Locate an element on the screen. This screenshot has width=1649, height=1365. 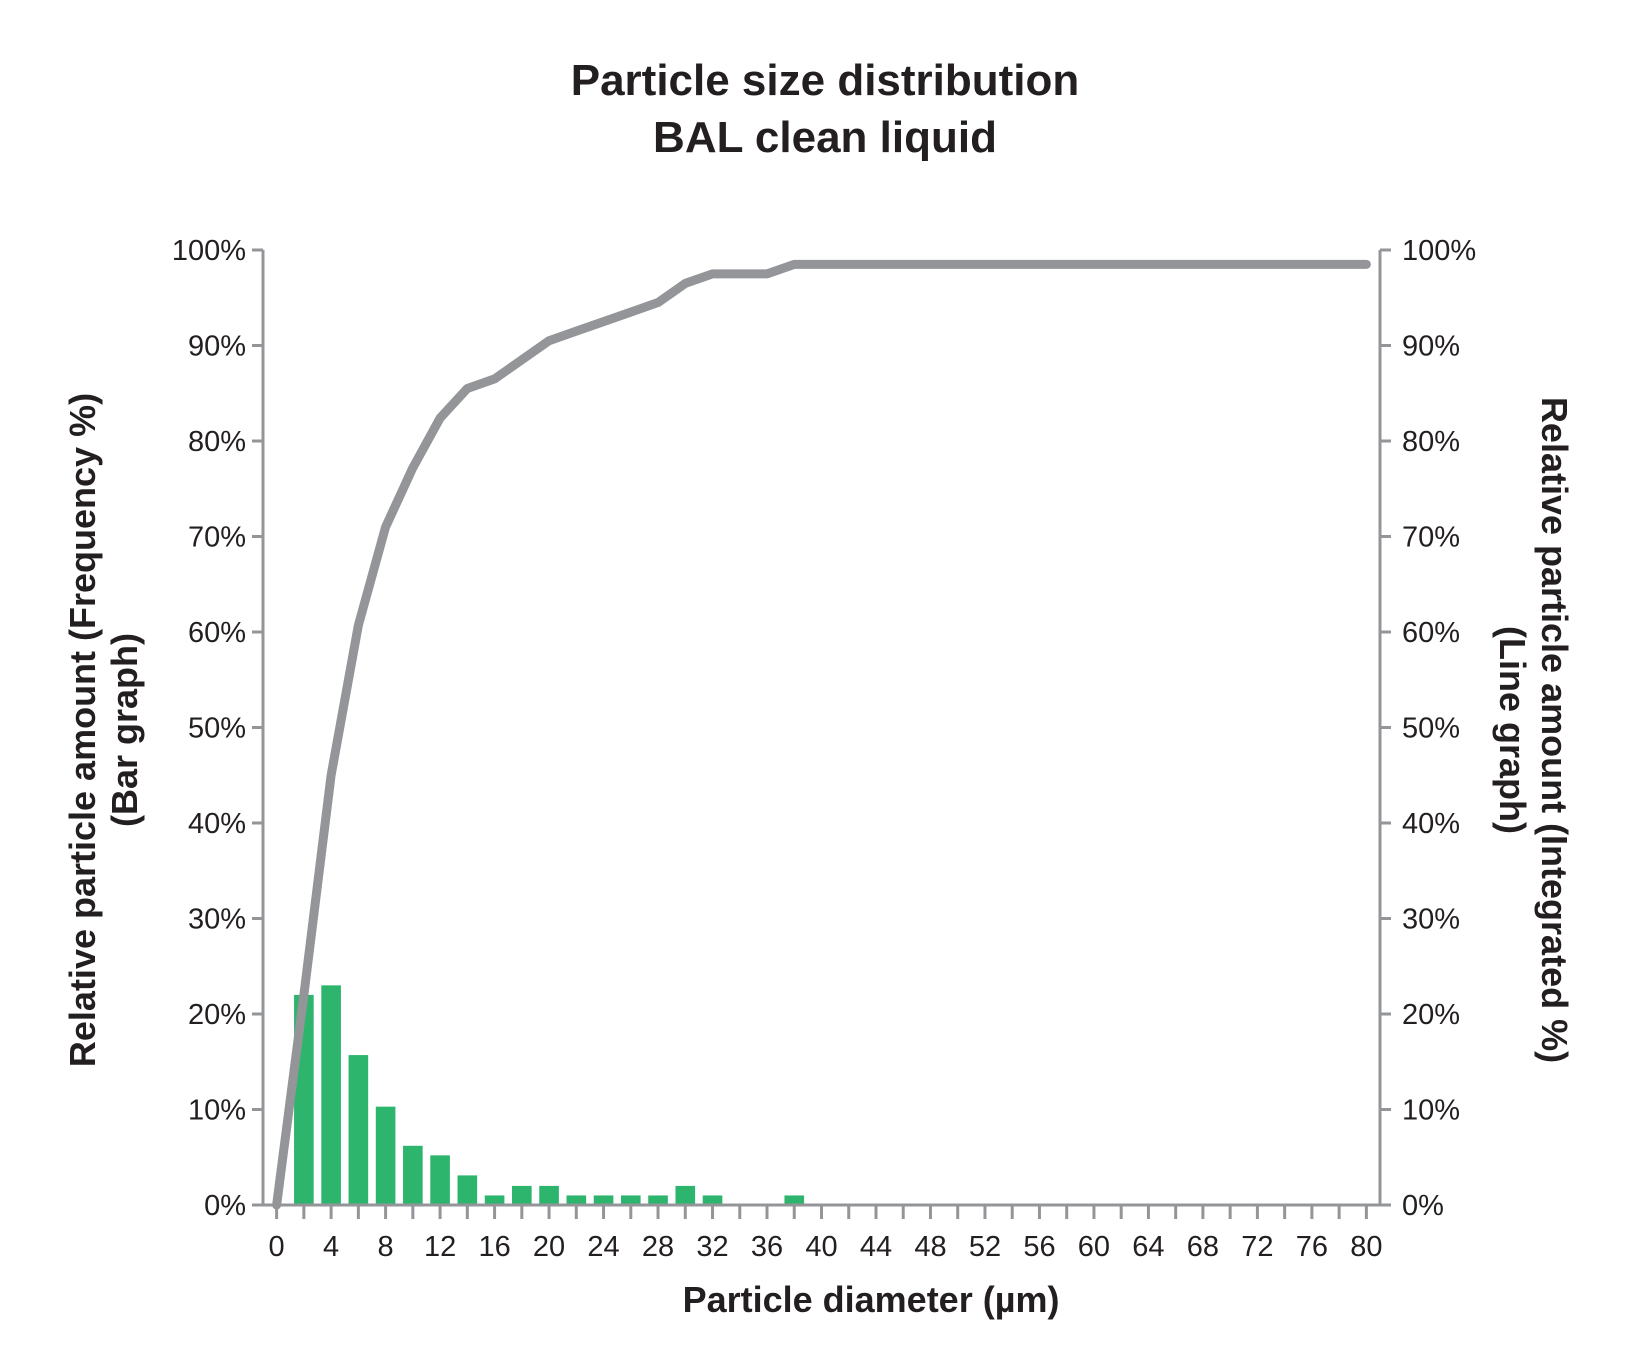
left-y-tick-label: 10% is located at coordinates (217, 1111).